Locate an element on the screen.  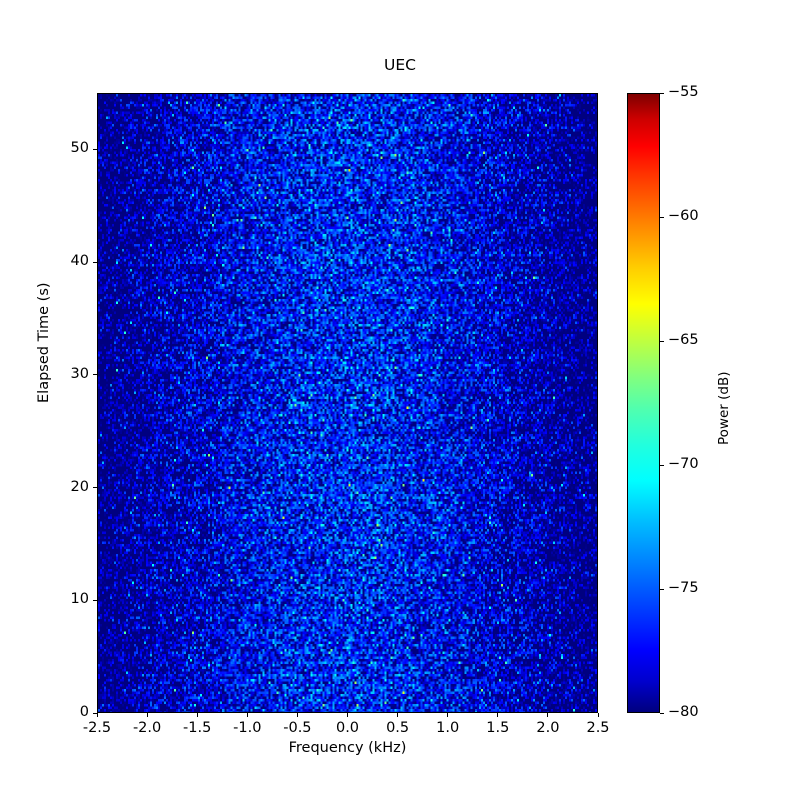
y-tick-label: 30 is located at coordinates (79, 373).